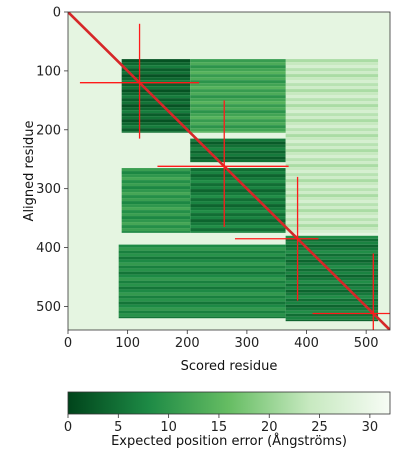 This screenshot has width=419, height=466. What do you see at coordinates (269, 427) in the screenshot?
I see `colorbar-tick-label: 20` at bounding box center [269, 427].